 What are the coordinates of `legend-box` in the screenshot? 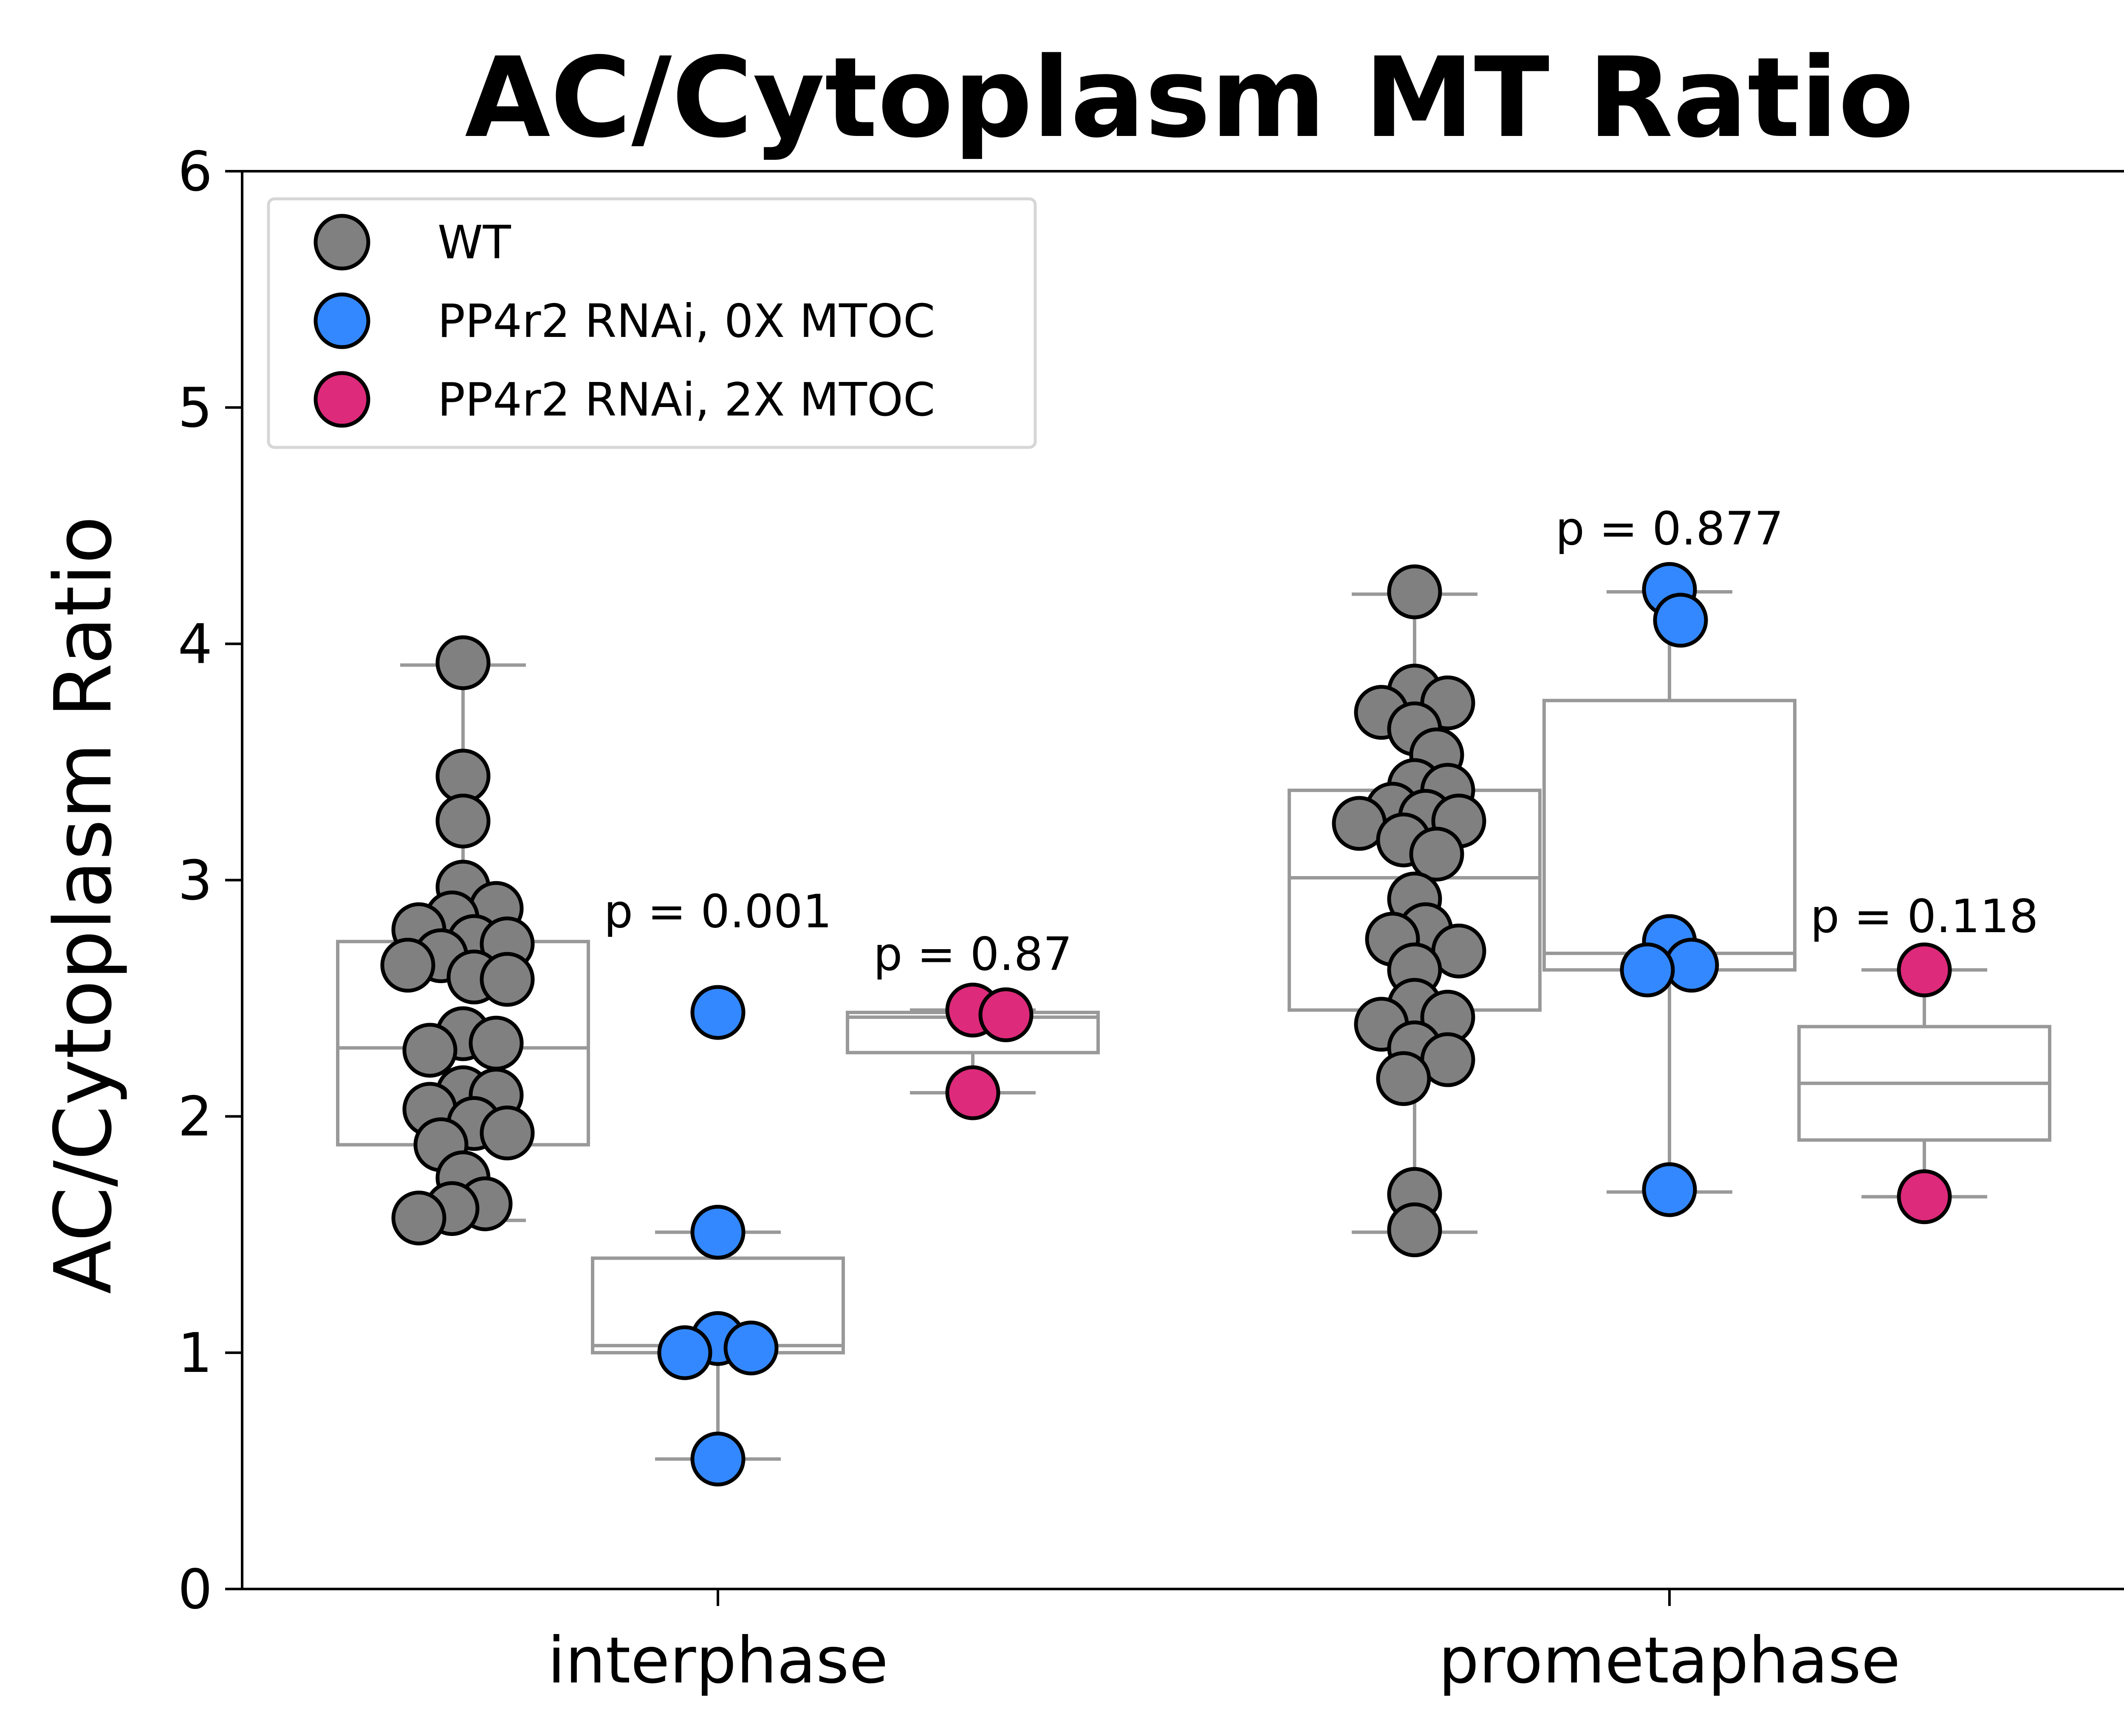 It's located at (652, 323).